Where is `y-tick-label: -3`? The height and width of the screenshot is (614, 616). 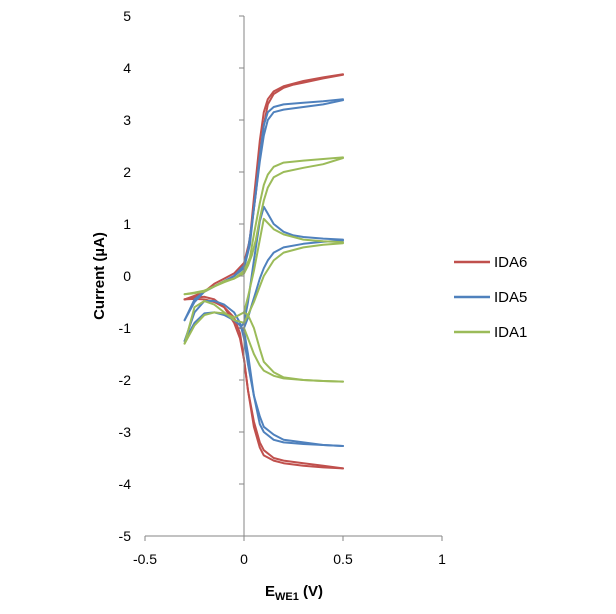 y-tick-label: -3 is located at coordinates (125, 432).